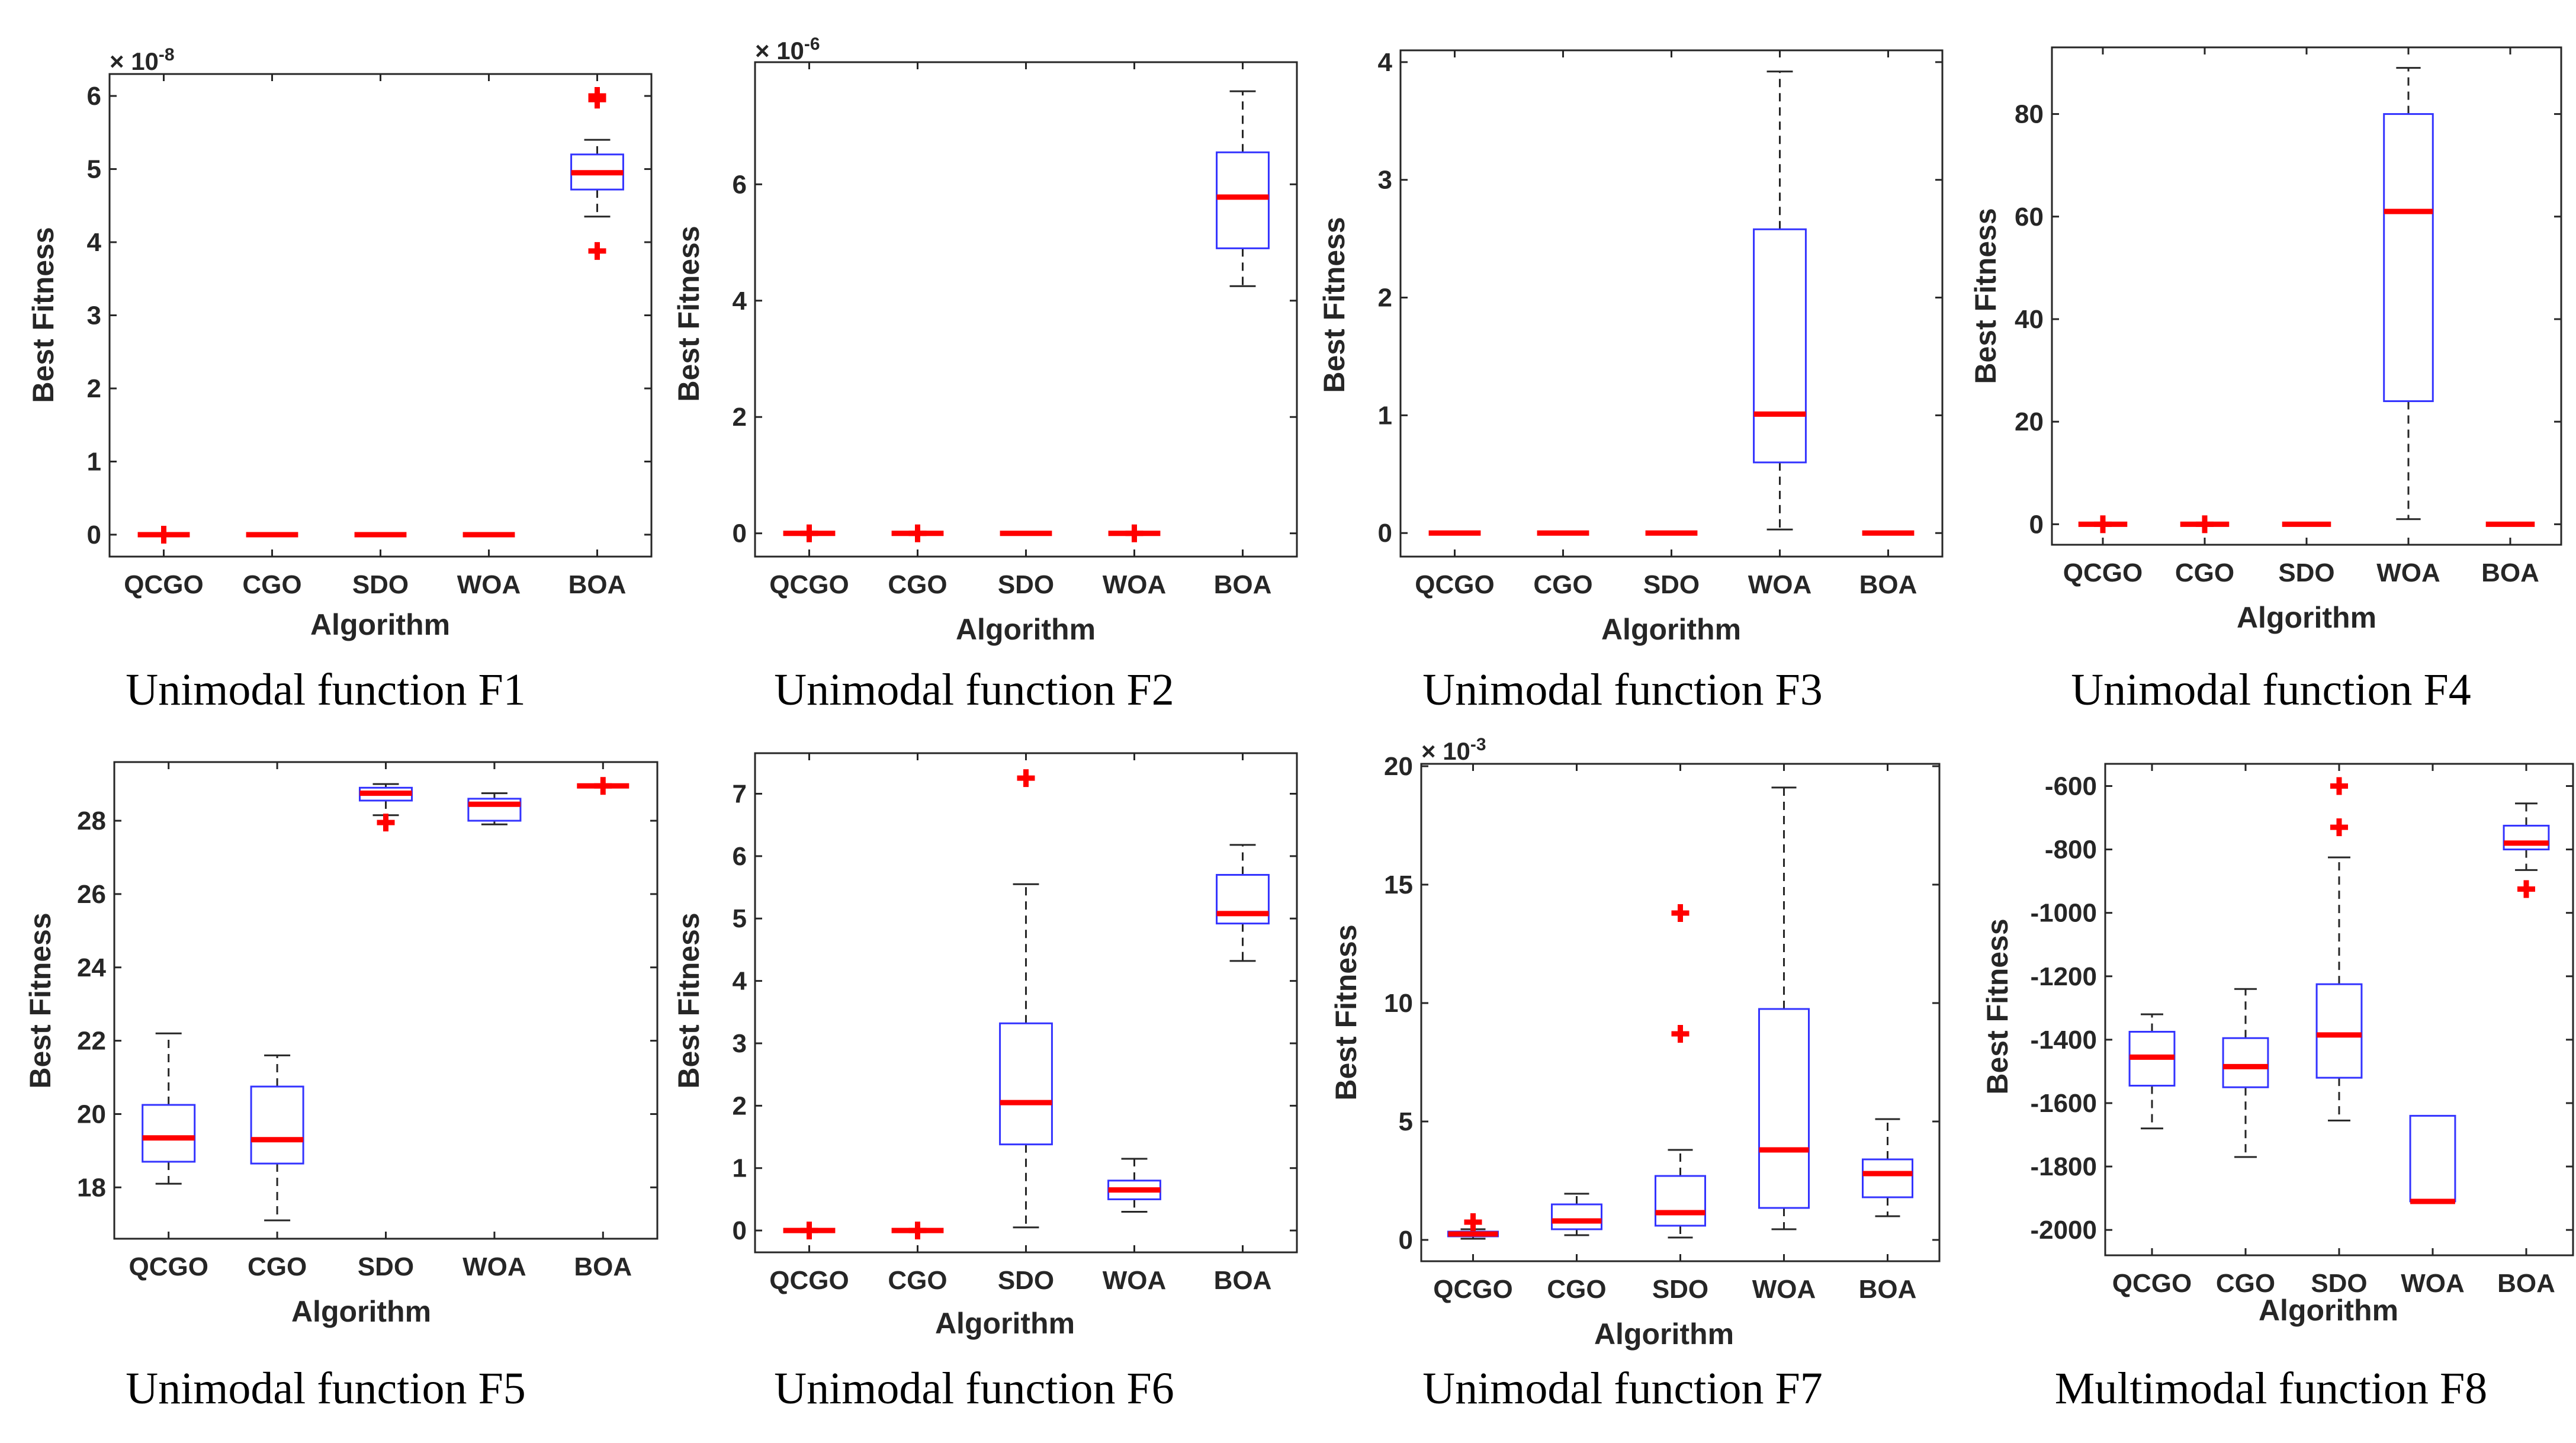 The width and height of the screenshot is (2576, 1443). What do you see at coordinates (2271, 690) in the screenshot?
I see `panel-caption: Unimodal function F4` at bounding box center [2271, 690].